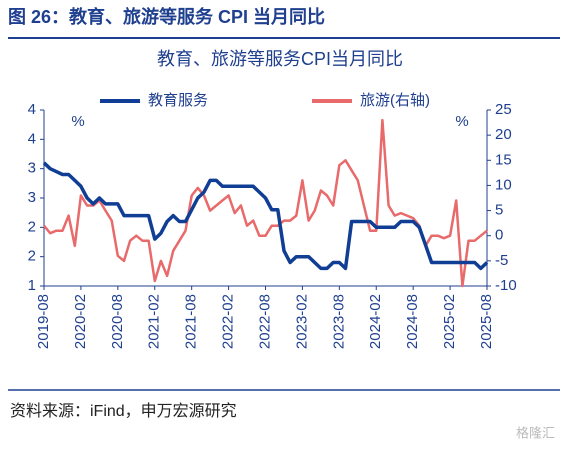 Image resolution: width=568 pixels, height=455 pixels. What do you see at coordinates (228, 321) in the screenshot?
I see `x-tick-label: 2022-02` at bounding box center [228, 321].